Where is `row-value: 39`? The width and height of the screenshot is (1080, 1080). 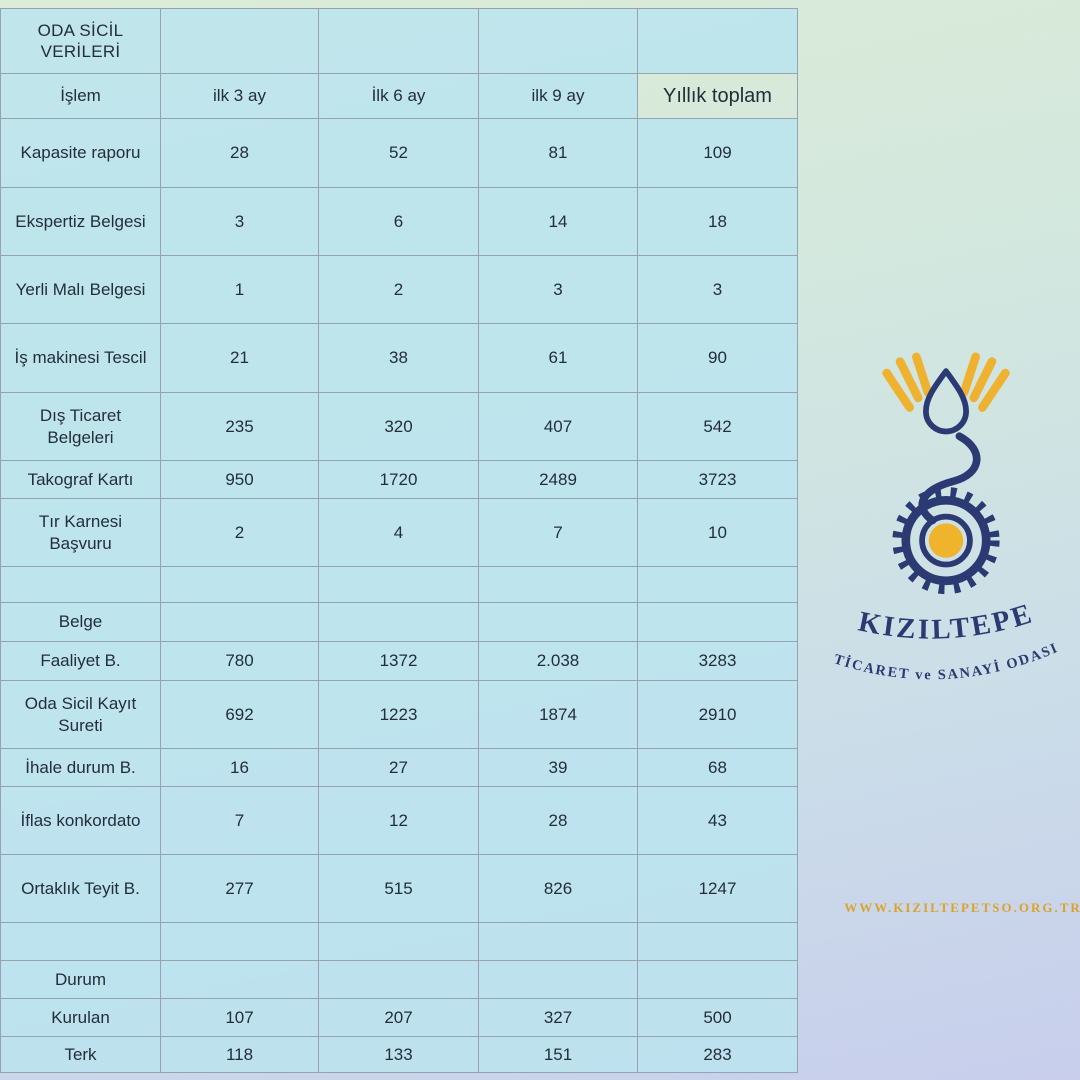 row-value: 39 is located at coordinates (558, 767).